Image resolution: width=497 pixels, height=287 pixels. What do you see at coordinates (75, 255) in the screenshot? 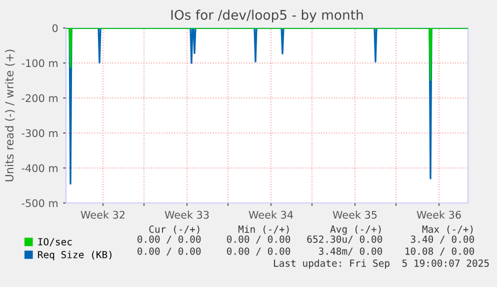
I see `legend-label: Req Size (KB)` at bounding box center [75, 255].